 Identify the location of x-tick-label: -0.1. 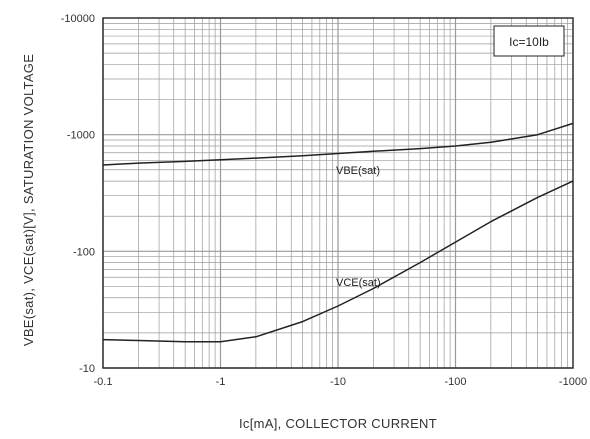
(103, 382).